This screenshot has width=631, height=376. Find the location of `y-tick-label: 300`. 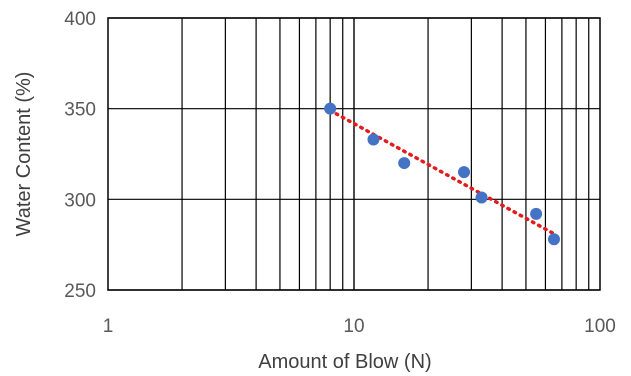

y-tick-label: 300 is located at coordinates (80, 200).